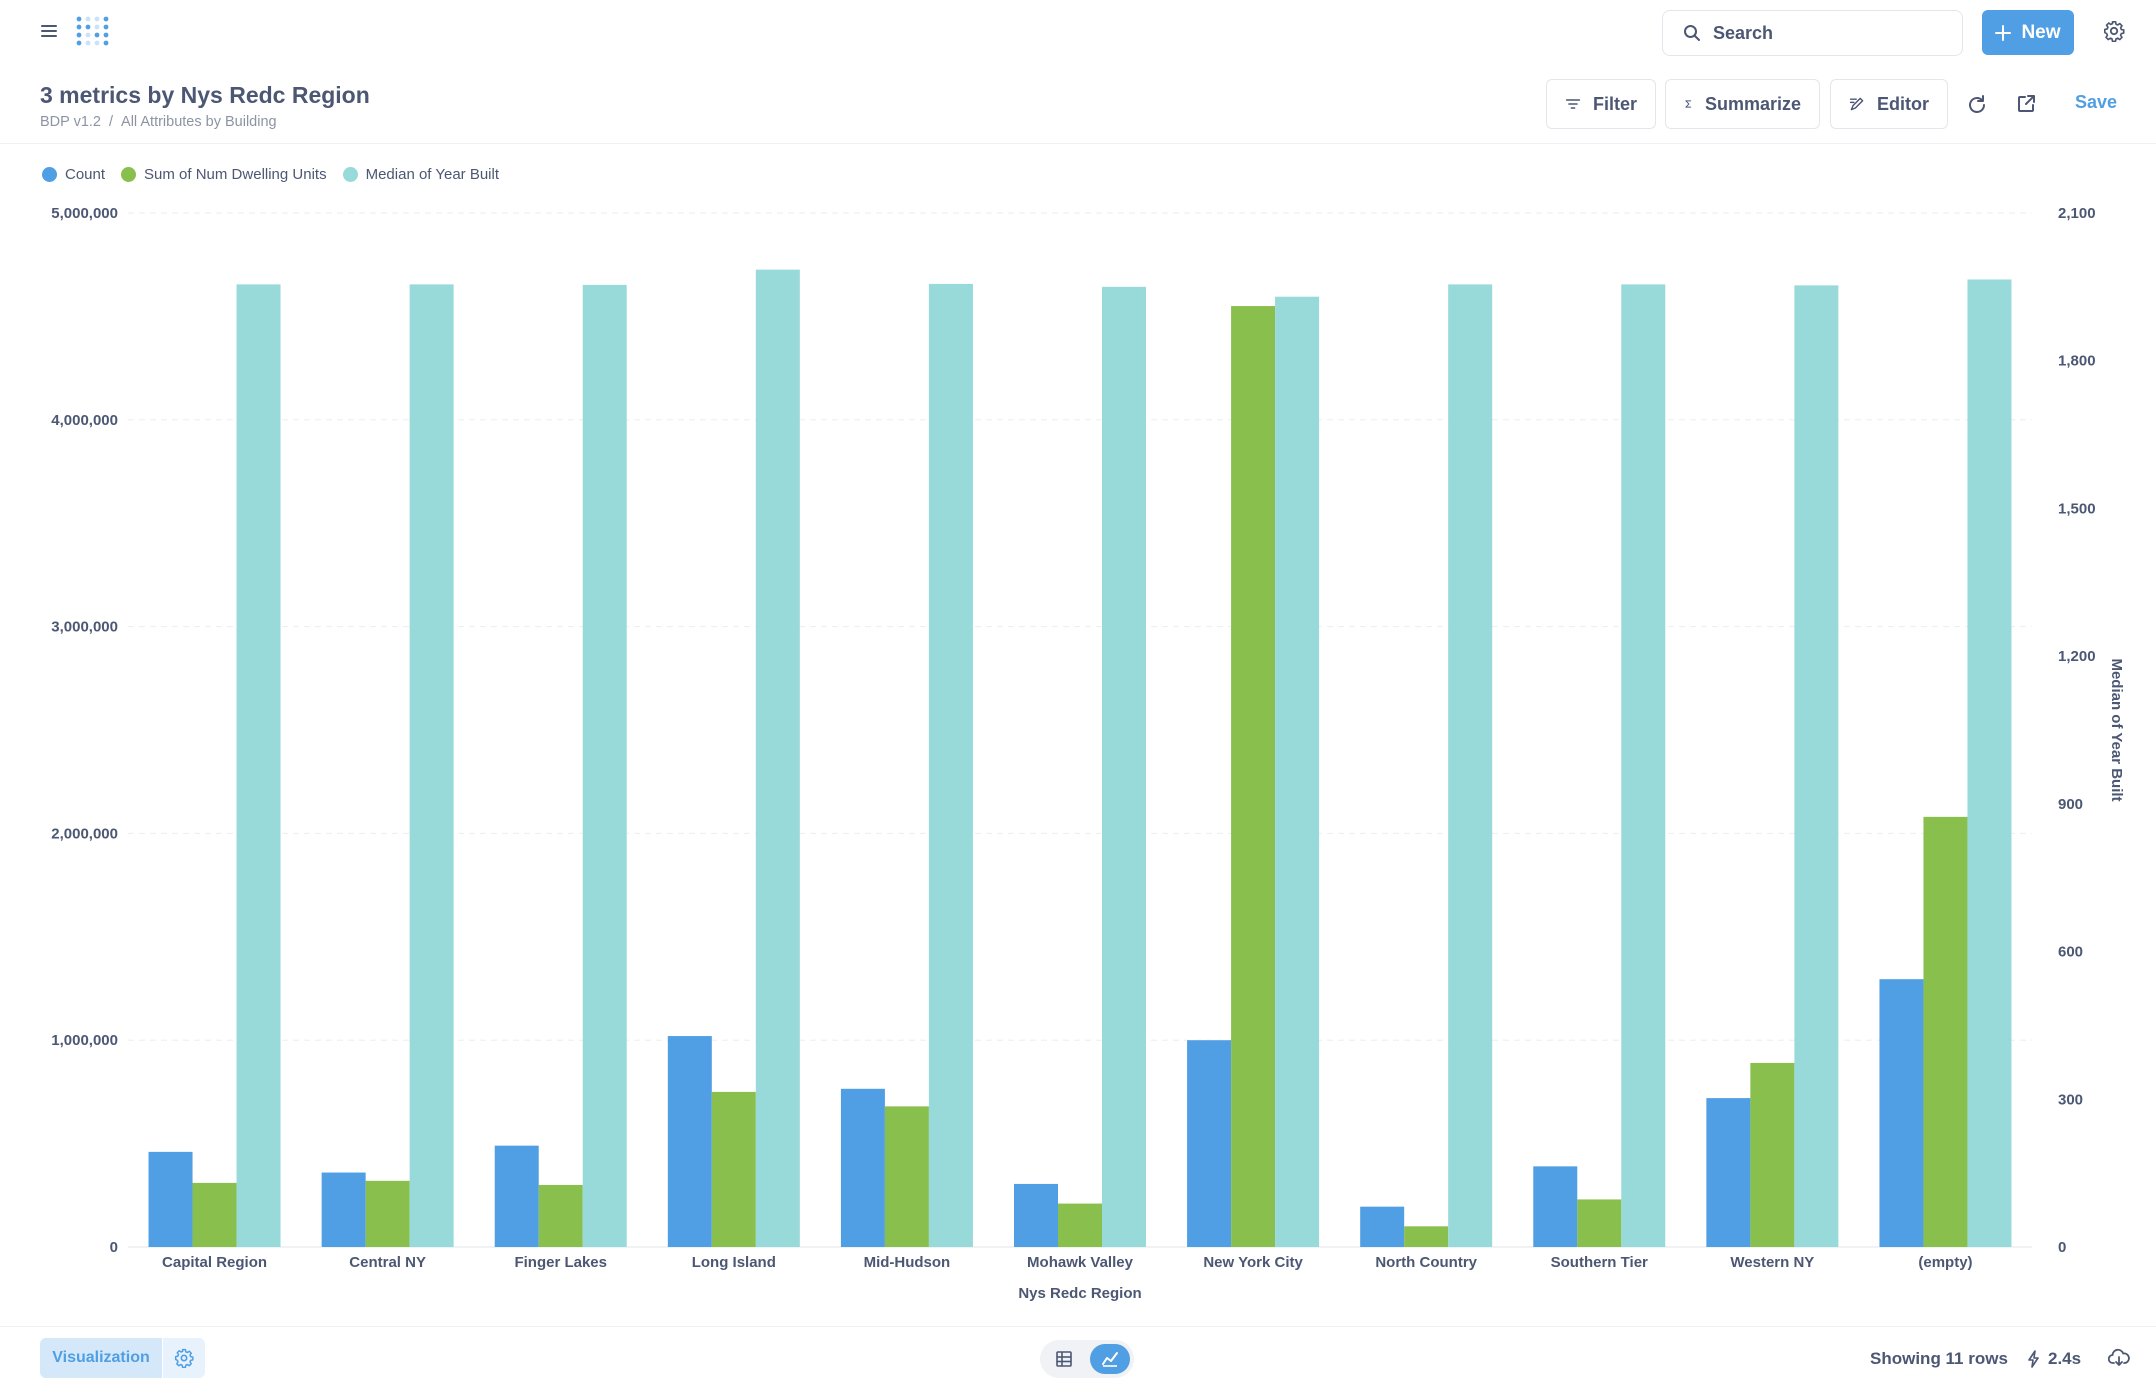 The image size is (2156, 1389). What do you see at coordinates (907, 1262) in the screenshot?
I see `x-axis-tick-label: Mid-Hudson` at bounding box center [907, 1262].